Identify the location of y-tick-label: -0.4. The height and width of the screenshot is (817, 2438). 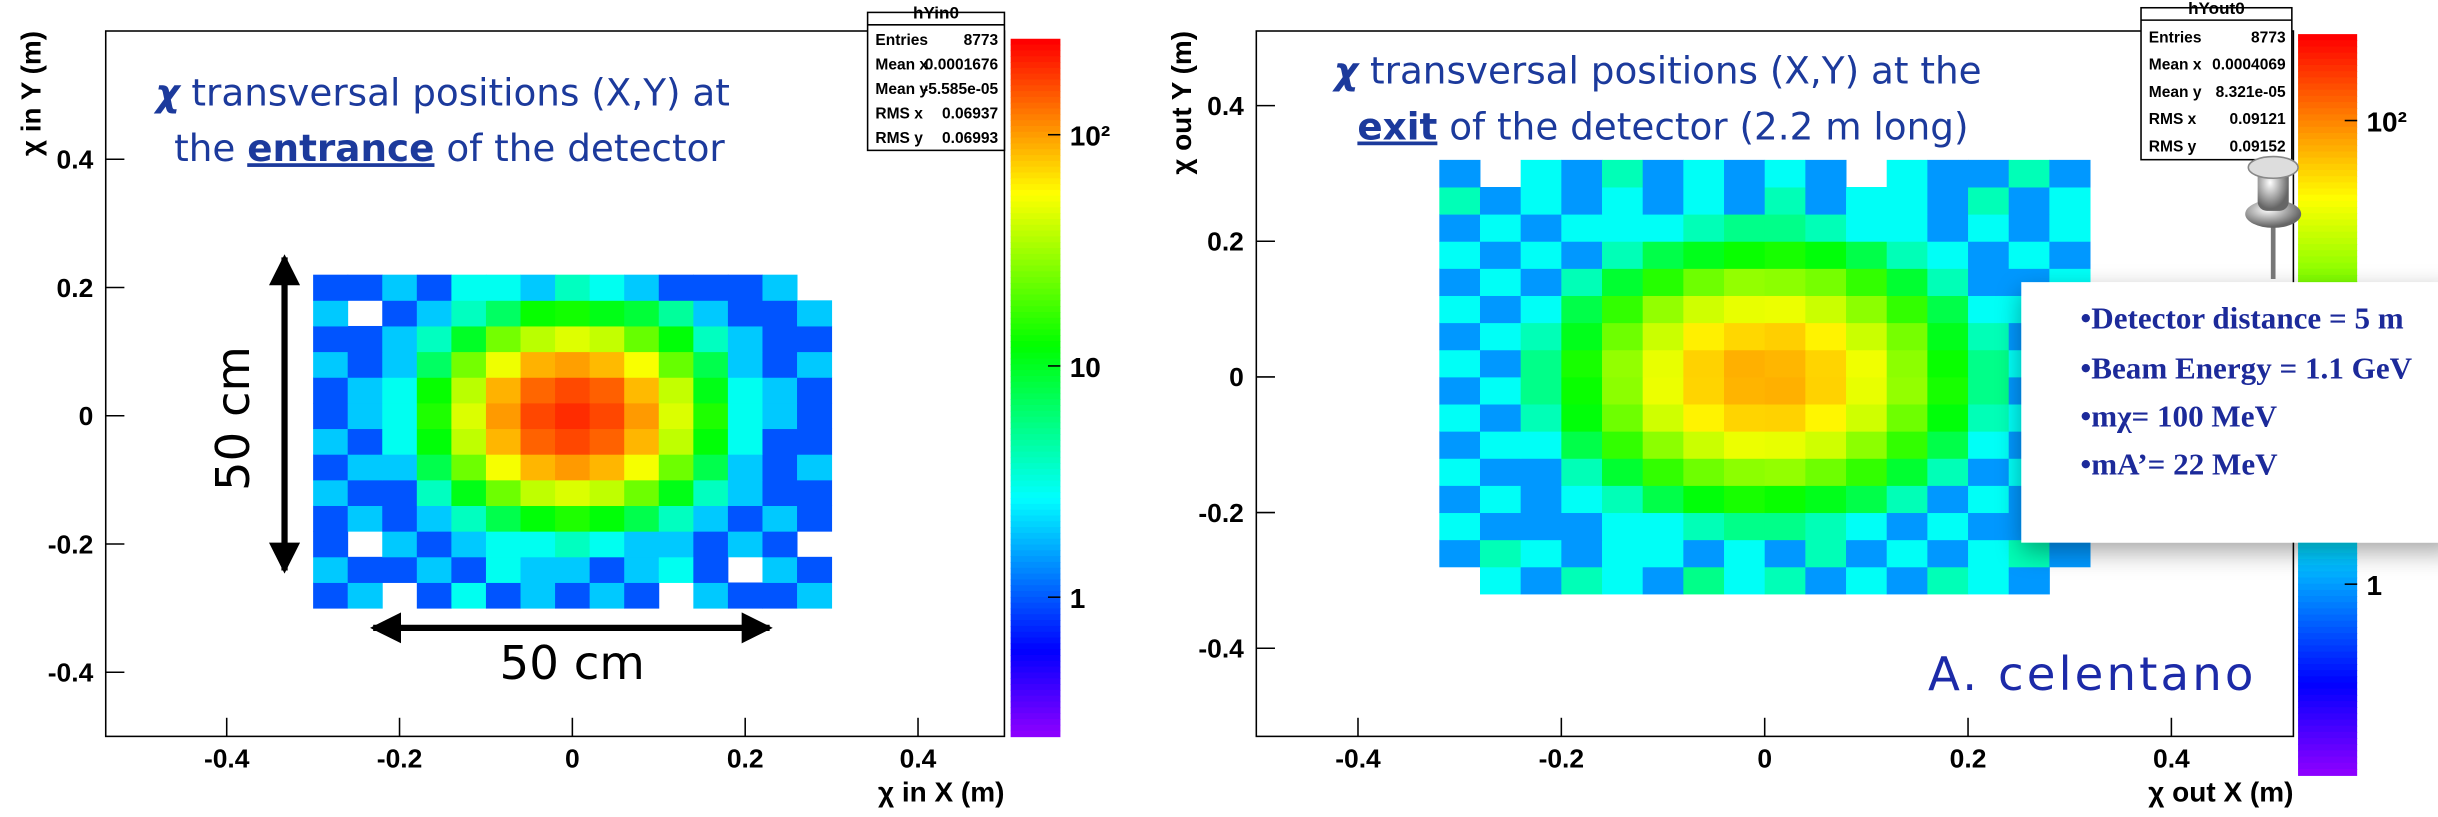
(71, 673).